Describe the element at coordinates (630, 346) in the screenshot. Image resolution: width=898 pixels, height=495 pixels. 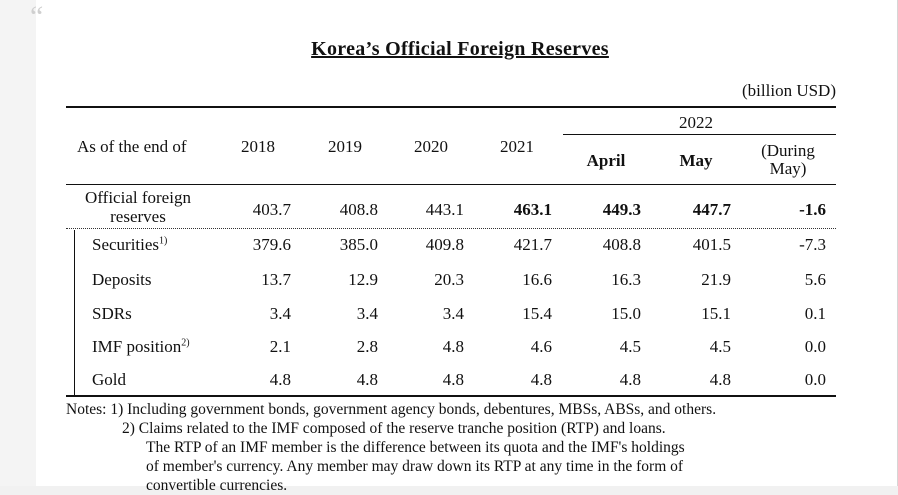
I see `value-imf-position-april: 4.5` at that location.